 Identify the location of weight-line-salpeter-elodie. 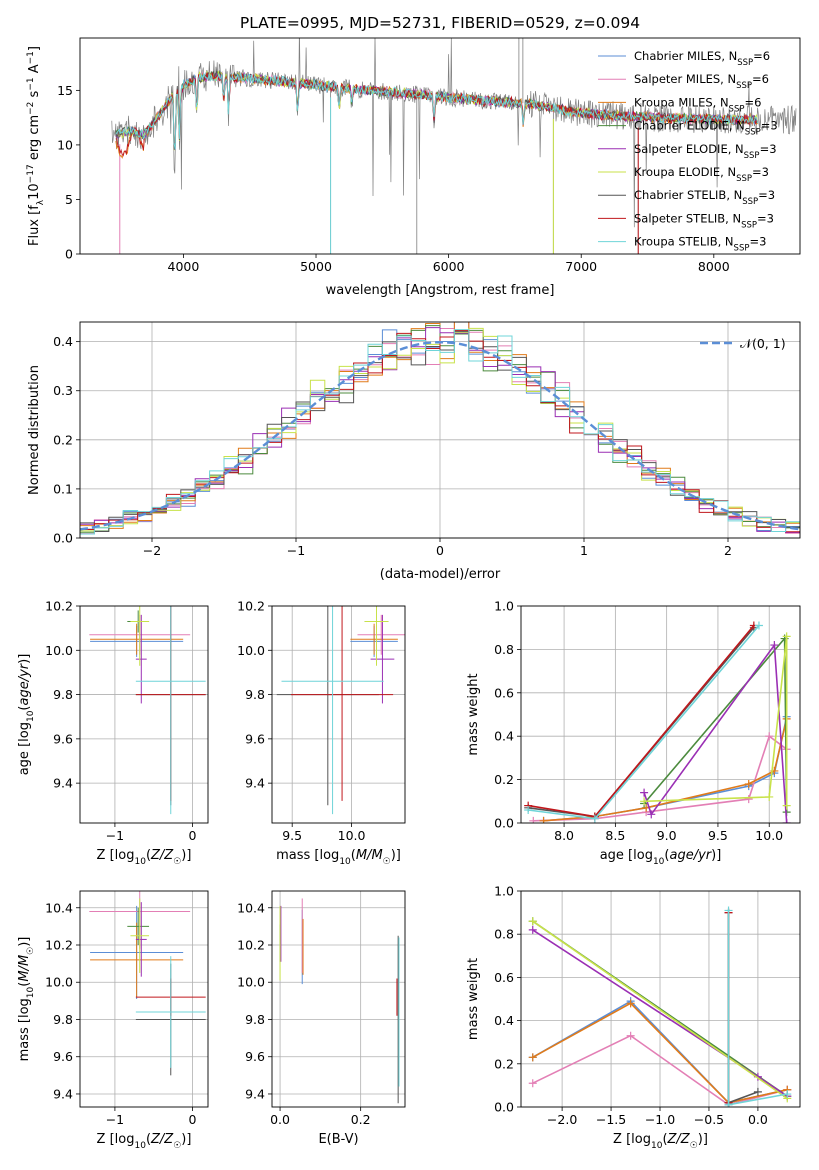
(715, 732).